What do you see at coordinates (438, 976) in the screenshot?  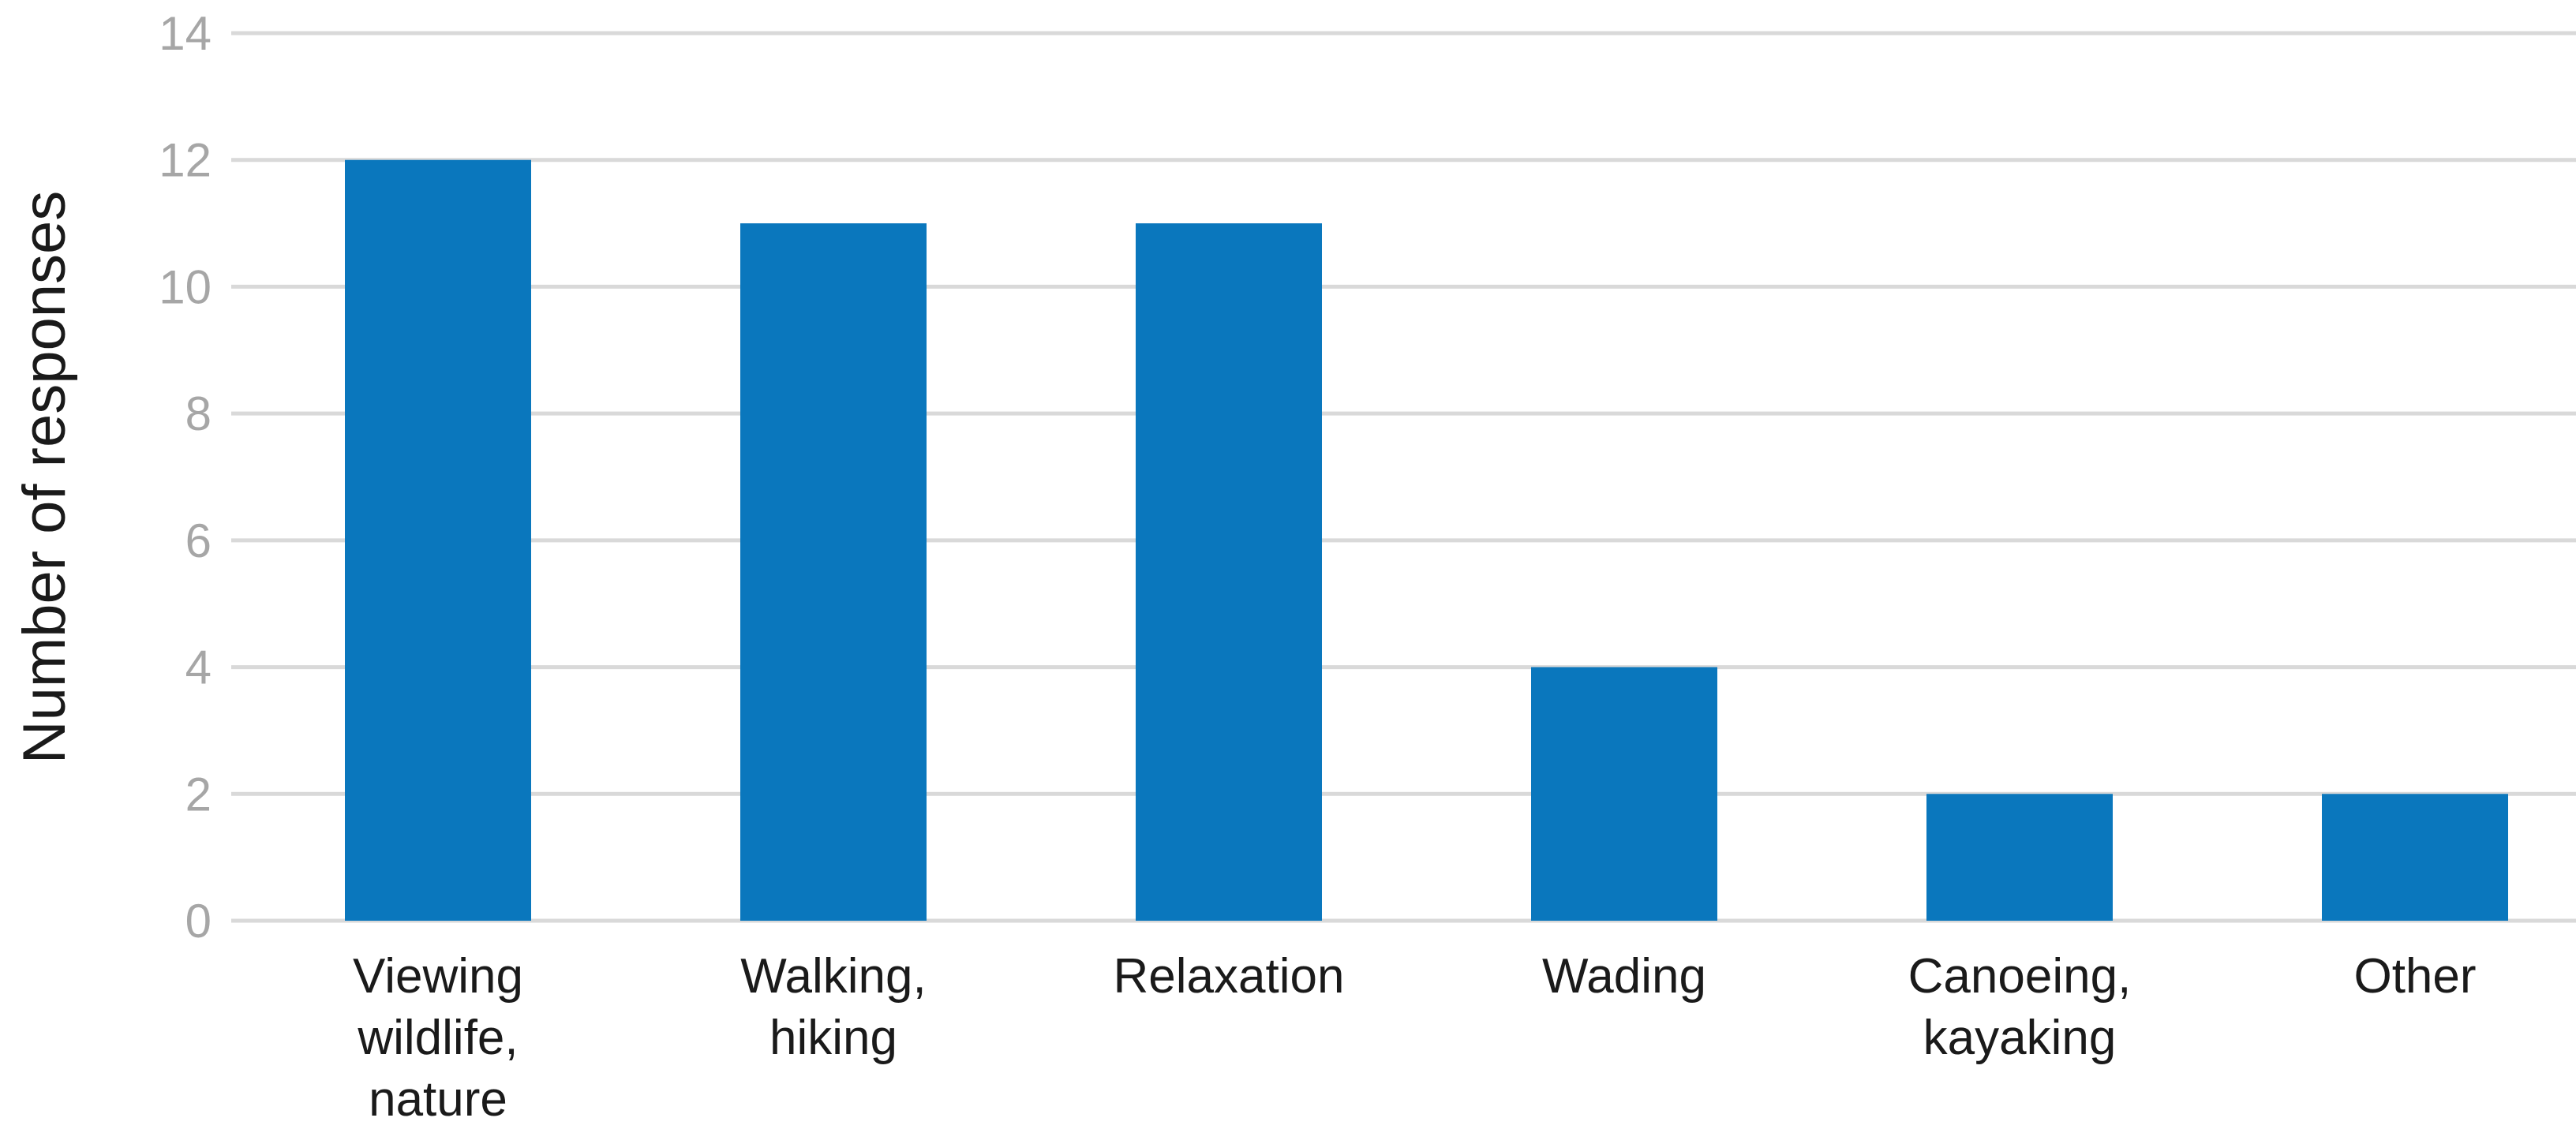 I see `x-category-label-line: Viewing` at bounding box center [438, 976].